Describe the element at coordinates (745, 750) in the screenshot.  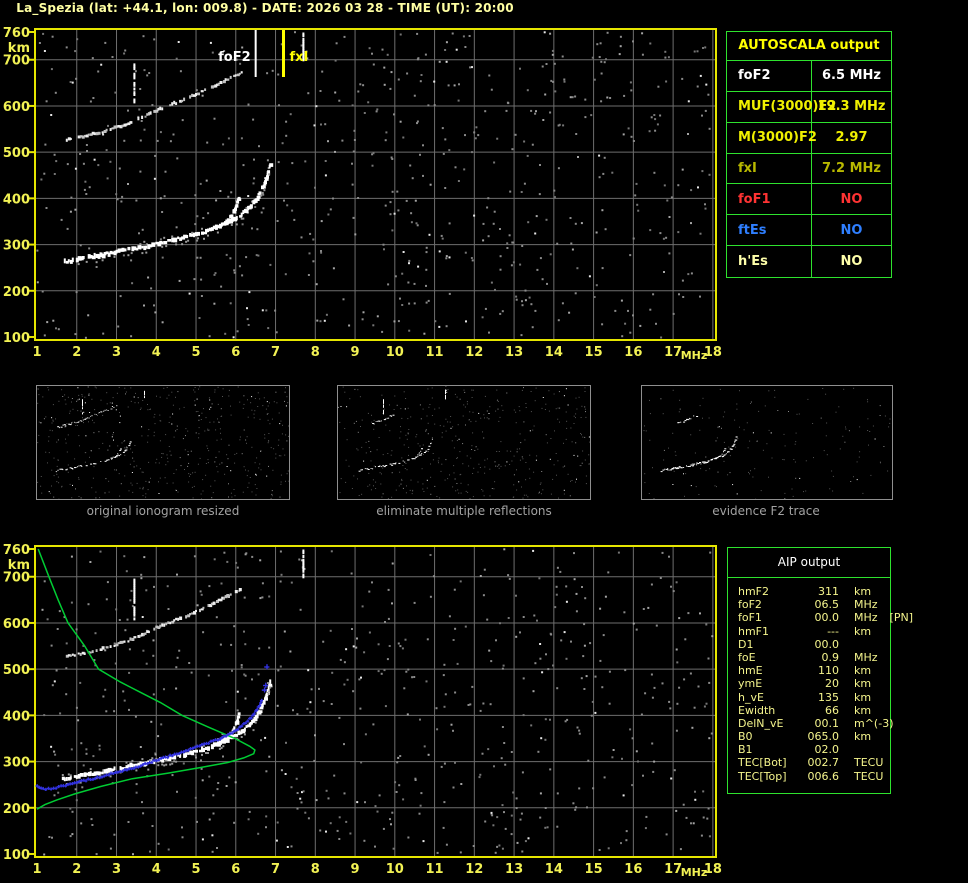
I see `param-label: B1` at that location.